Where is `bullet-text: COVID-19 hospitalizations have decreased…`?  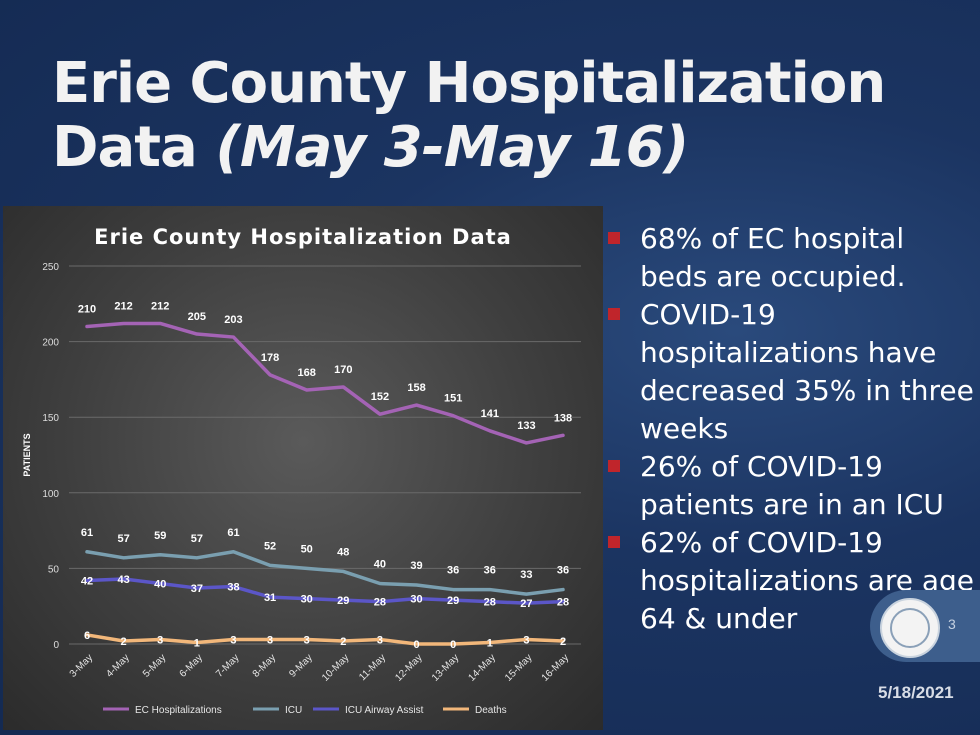 bullet-text: COVID-19 hospitalizations have decreased… is located at coordinates (807, 371).